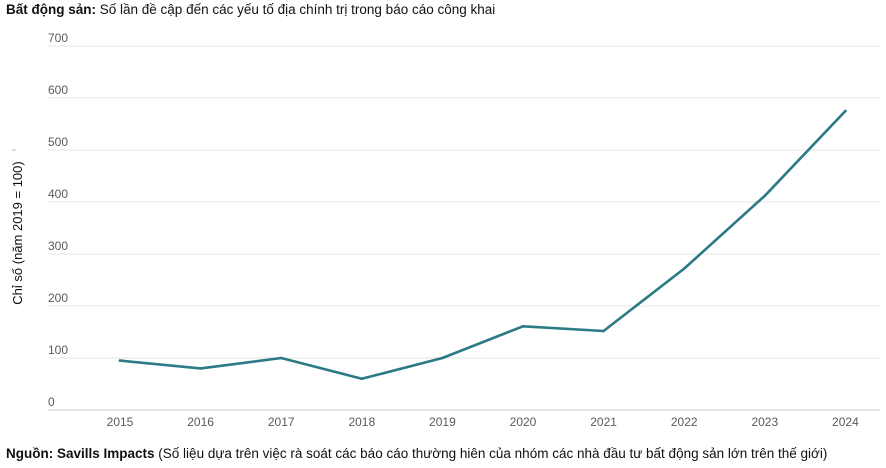 This screenshot has height=468, width=886. Describe the element at coordinates (51, 402) in the screenshot. I see `y-tick-label: 0` at that location.